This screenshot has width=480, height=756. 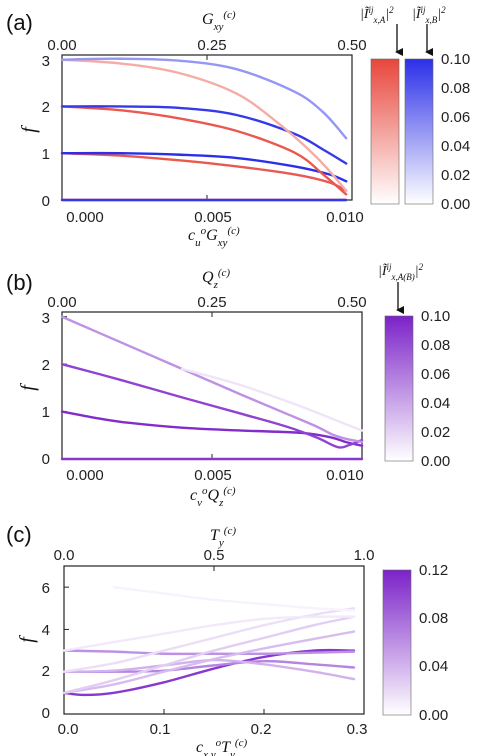 I want to click on panel-a-xlabel: cuoGxy(c), so click(x=214, y=237).